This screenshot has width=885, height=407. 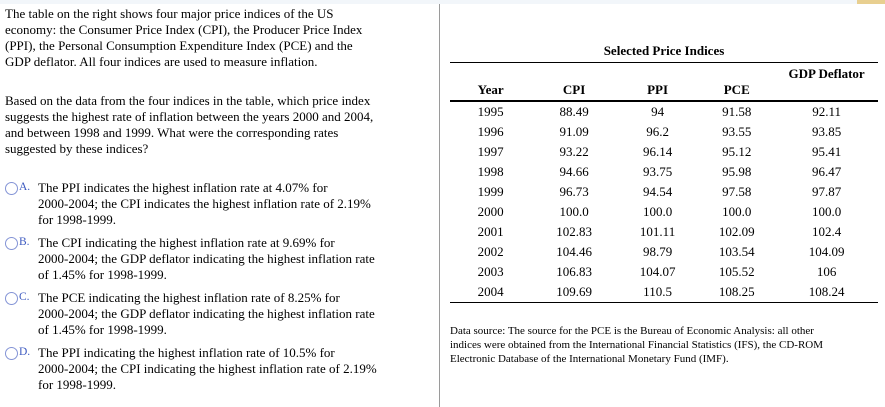 What do you see at coordinates (574, 131) in the screenshot?
I see `table-cell: 91.09` at bounding box center [574, 131].